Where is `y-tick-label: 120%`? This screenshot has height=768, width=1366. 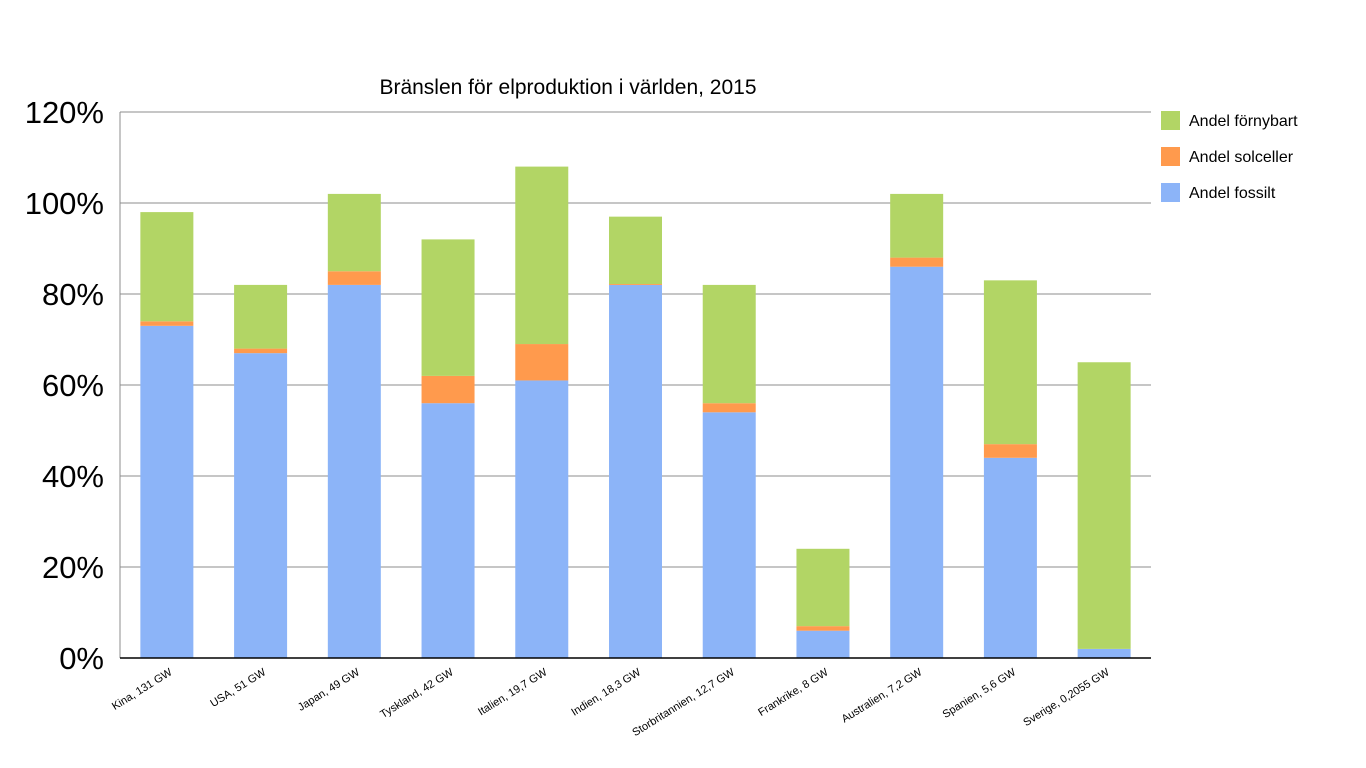 y-tick-label: 120% is located at coordinates (64, 112).